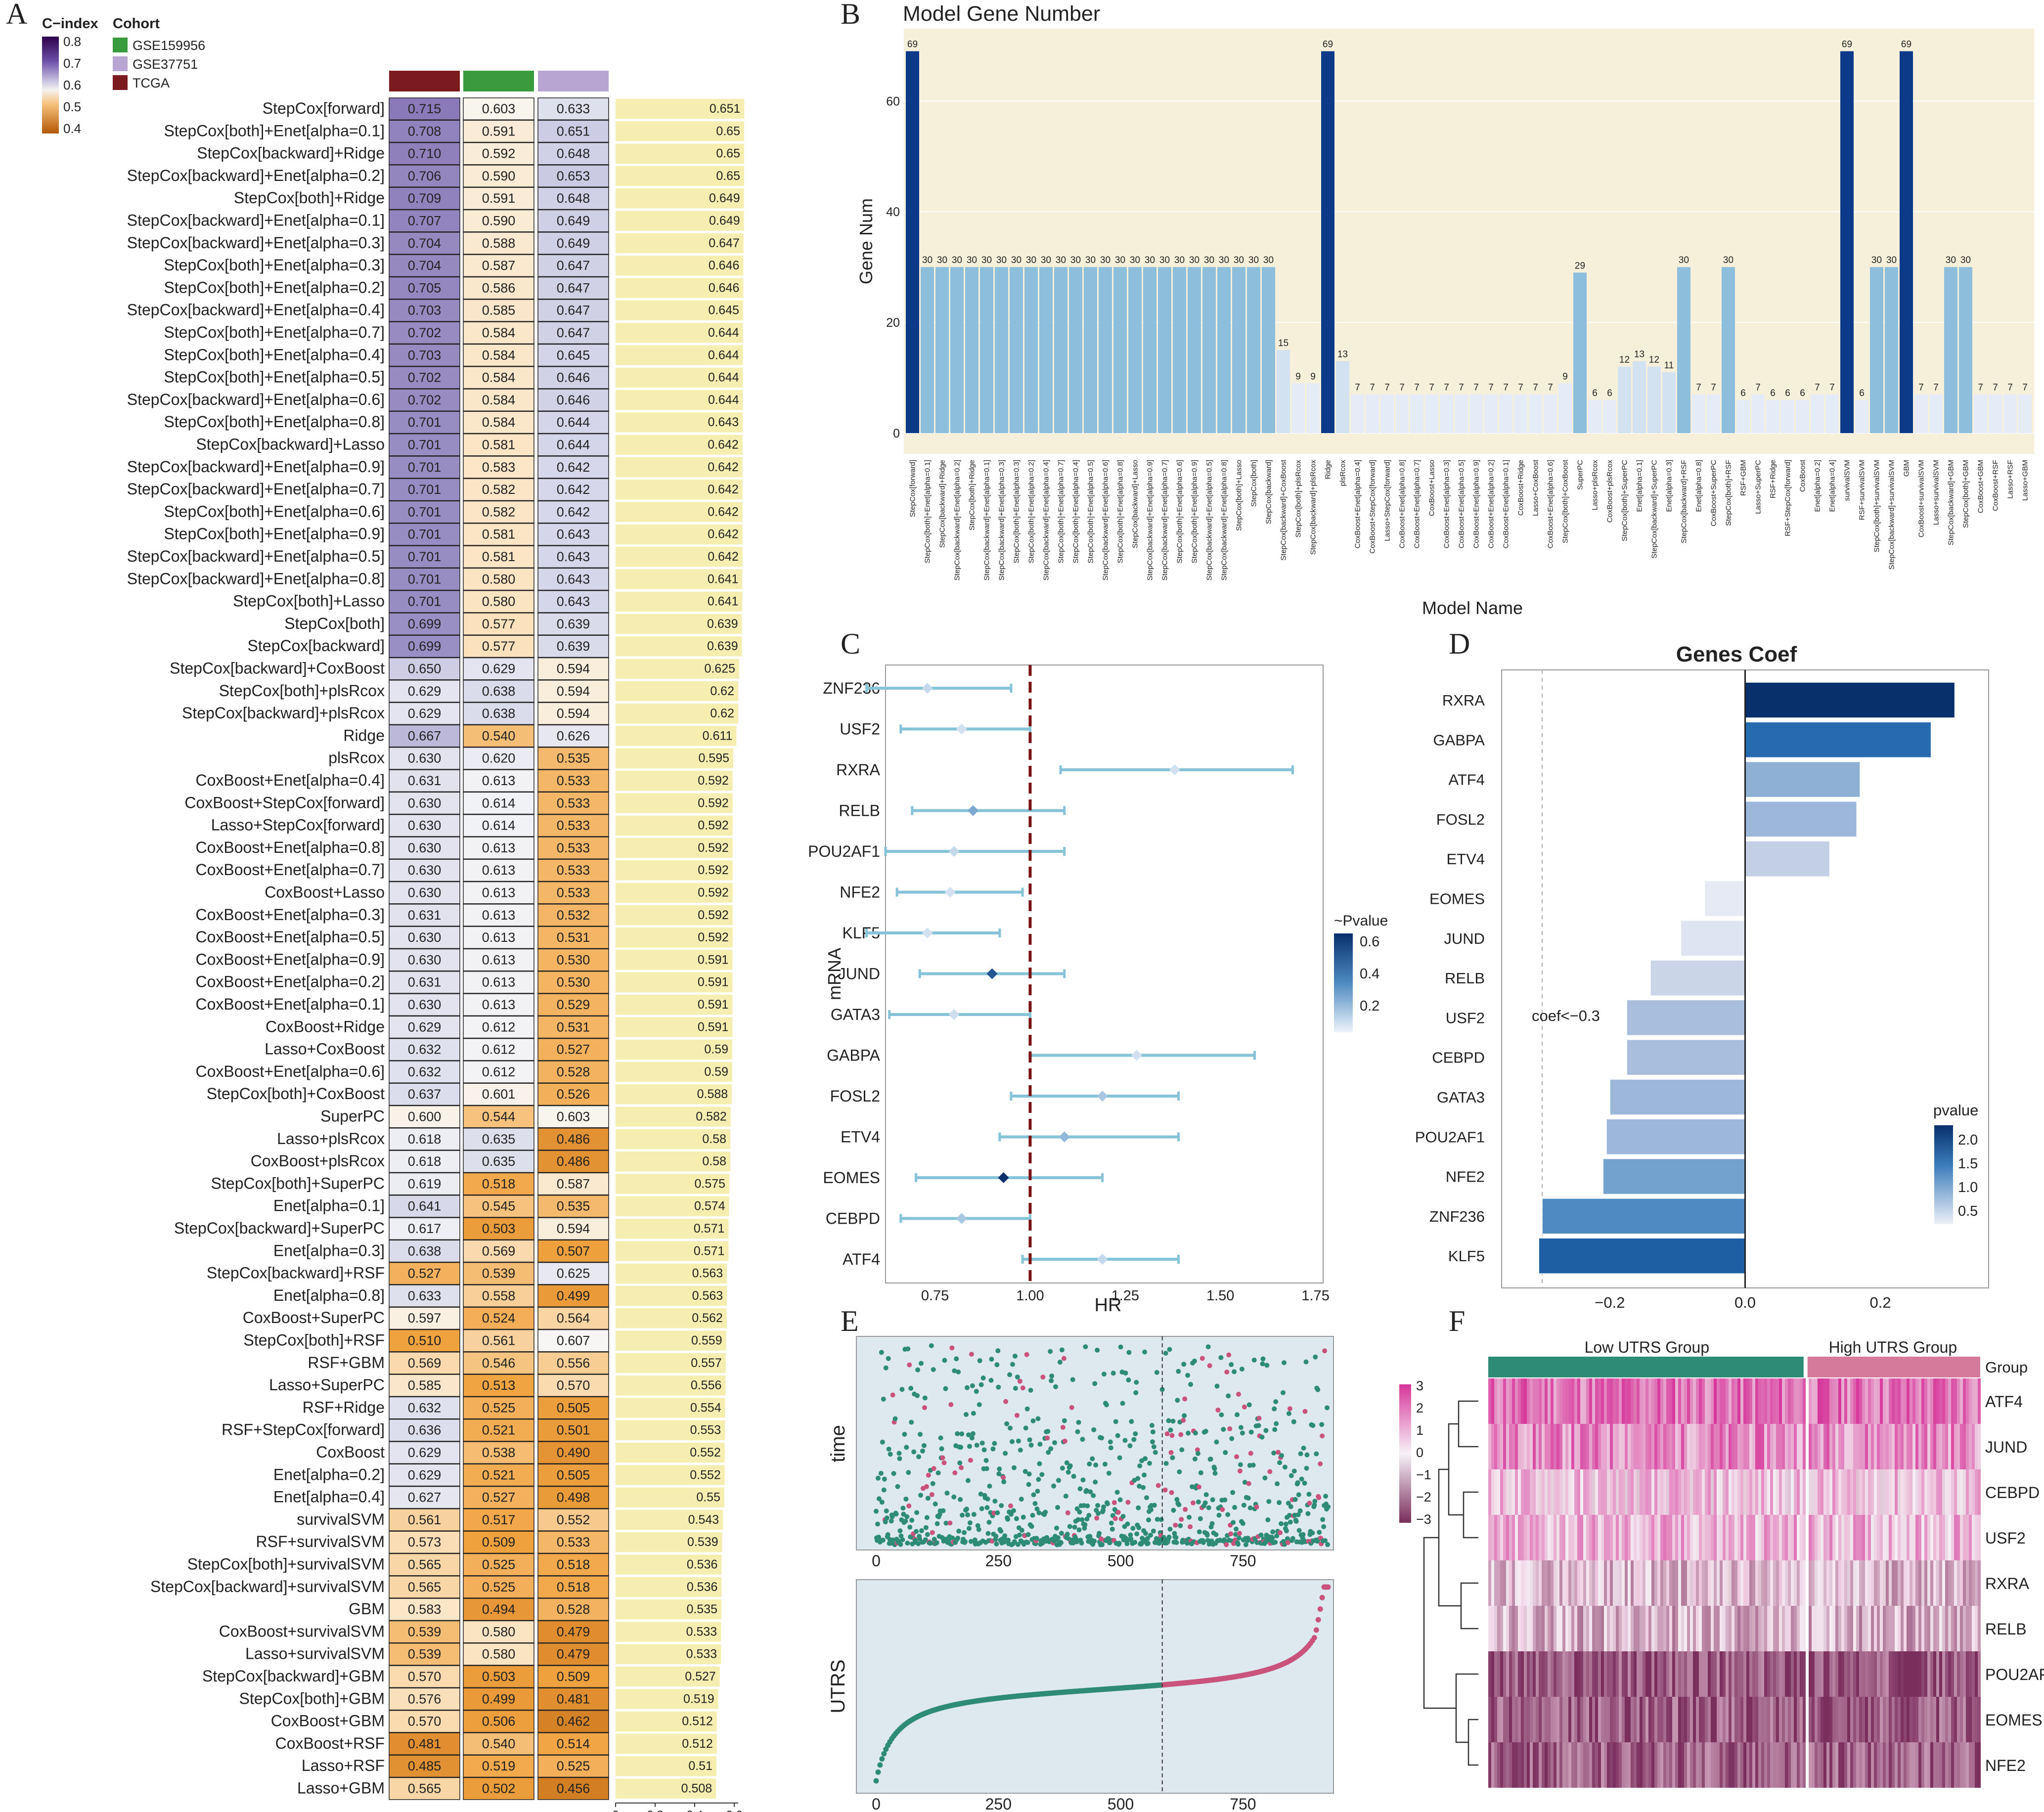 This screenshot has width=2044, height=1812. I want to click on heatmap-cell-value: 0.614, so click(499, 803).